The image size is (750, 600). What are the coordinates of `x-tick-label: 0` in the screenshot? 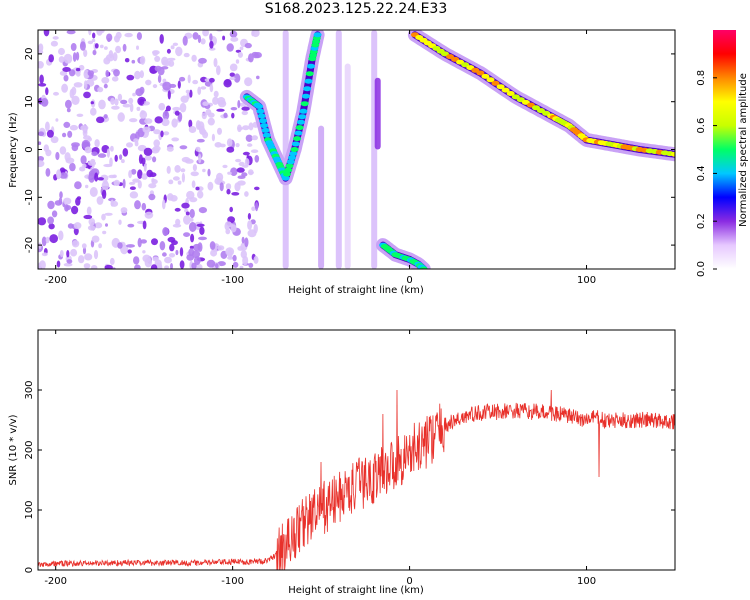 It's located at (409, 581).